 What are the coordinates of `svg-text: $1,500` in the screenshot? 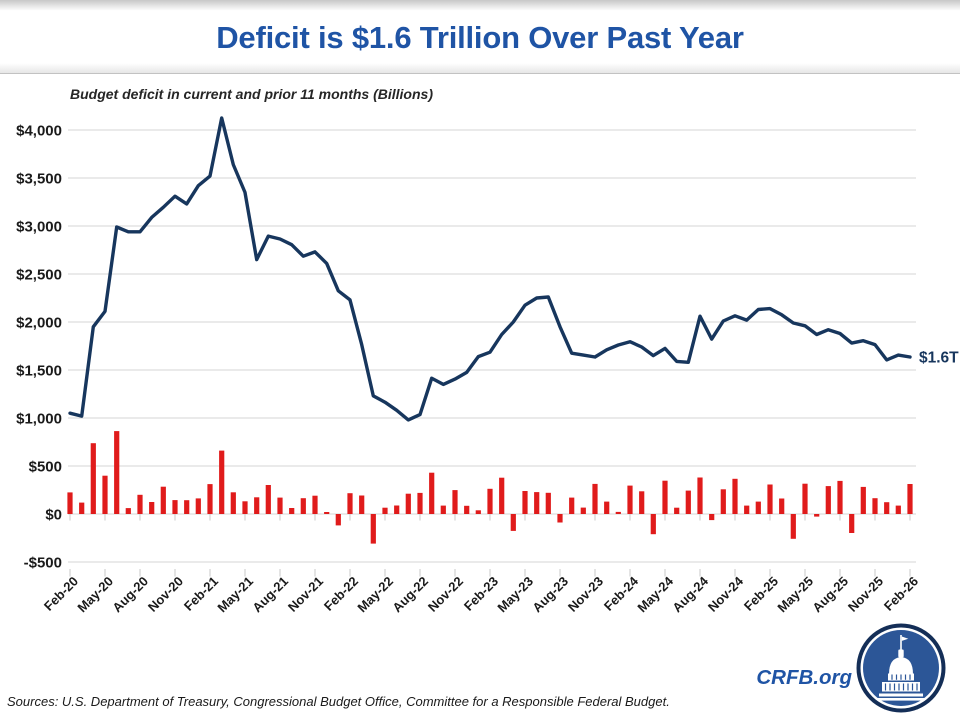 It's located at (39, 371).